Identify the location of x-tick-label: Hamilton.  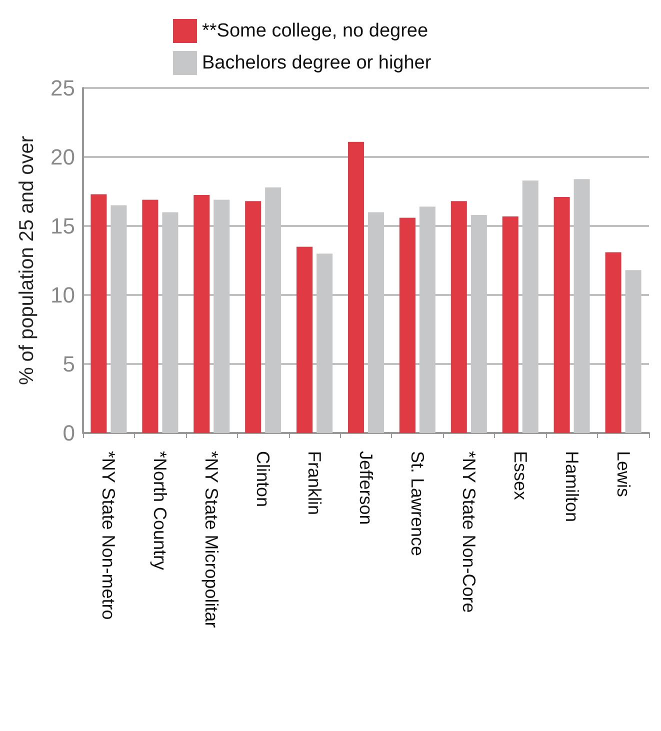
(572, 486).